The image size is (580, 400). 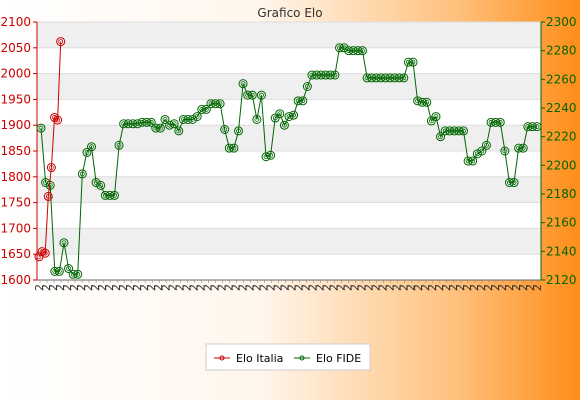 I want to click on y-right-tick-label: 2140, so click(x=561, y=251).